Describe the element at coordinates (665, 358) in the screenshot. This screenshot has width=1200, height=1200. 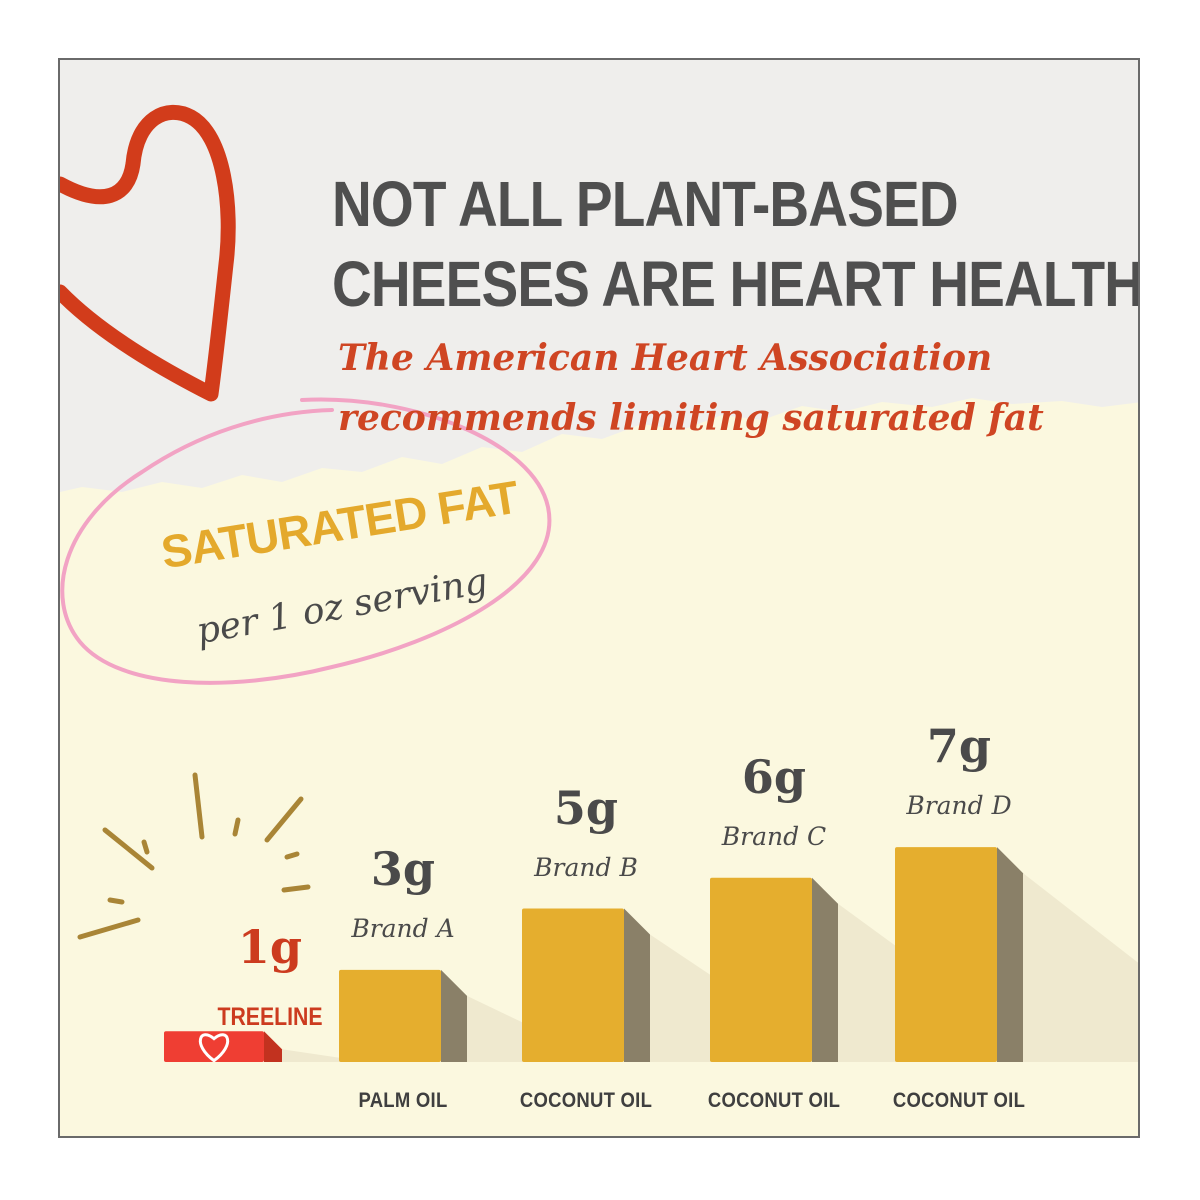
I see `subtitle-line1: The American Heart Association` at that location.